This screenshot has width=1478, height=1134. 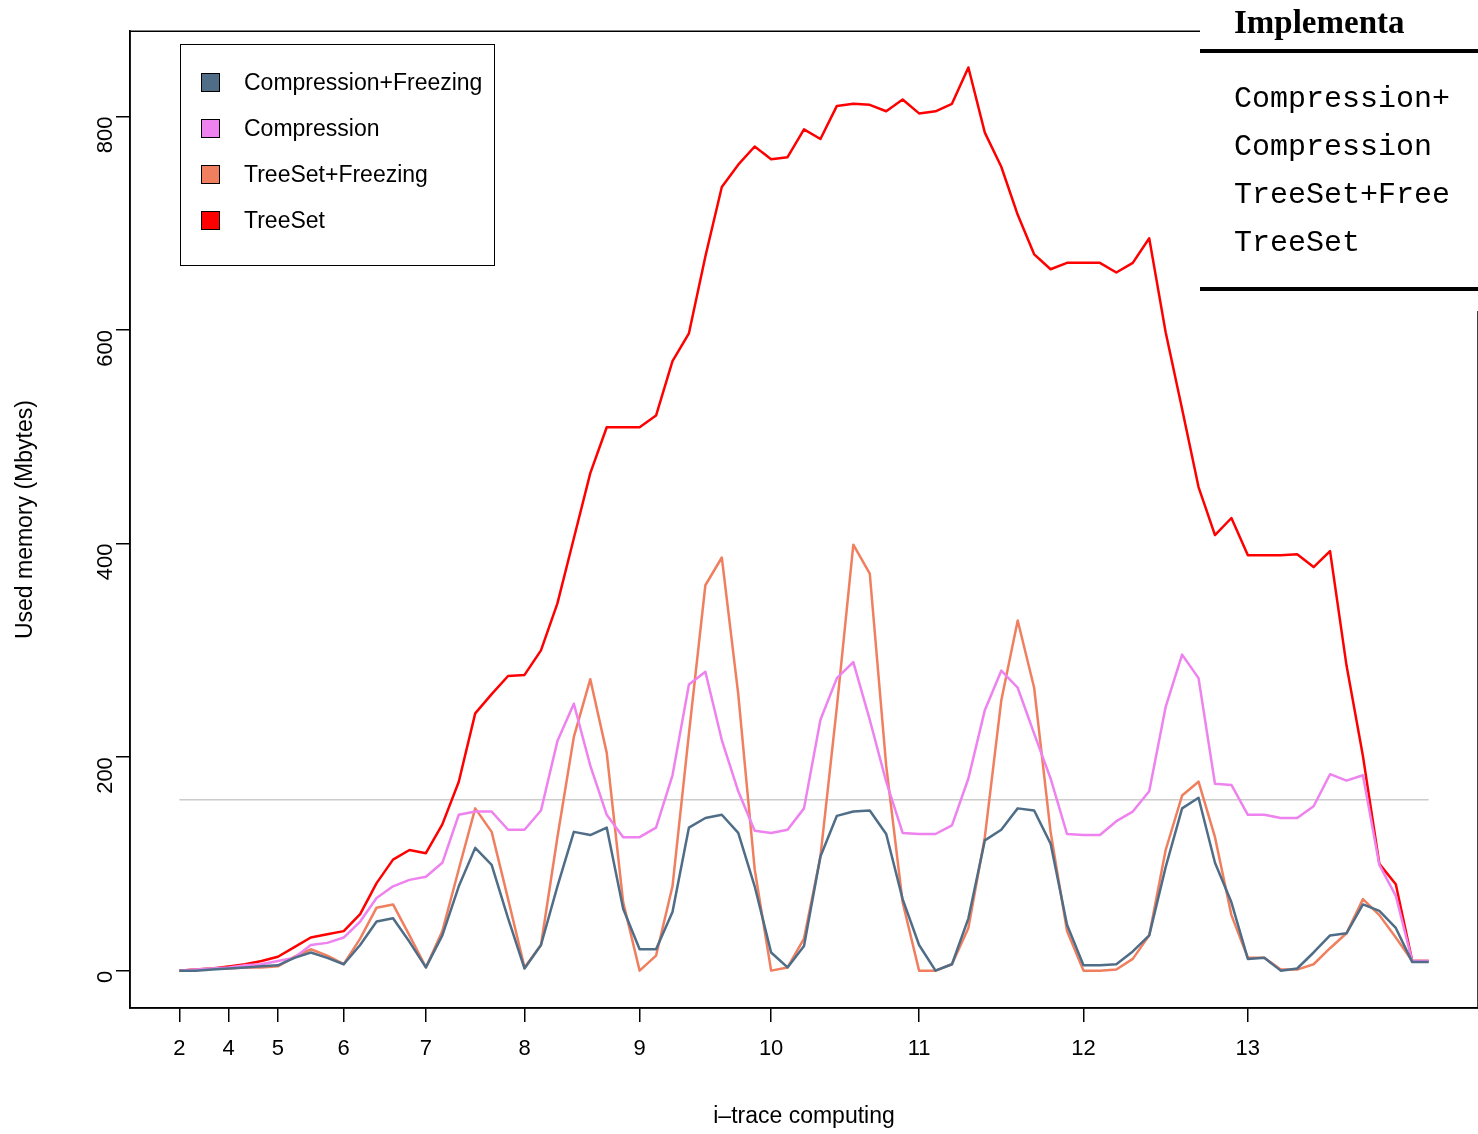 I want to click on x-tick-label: 9, so click(x=639, y=1048).